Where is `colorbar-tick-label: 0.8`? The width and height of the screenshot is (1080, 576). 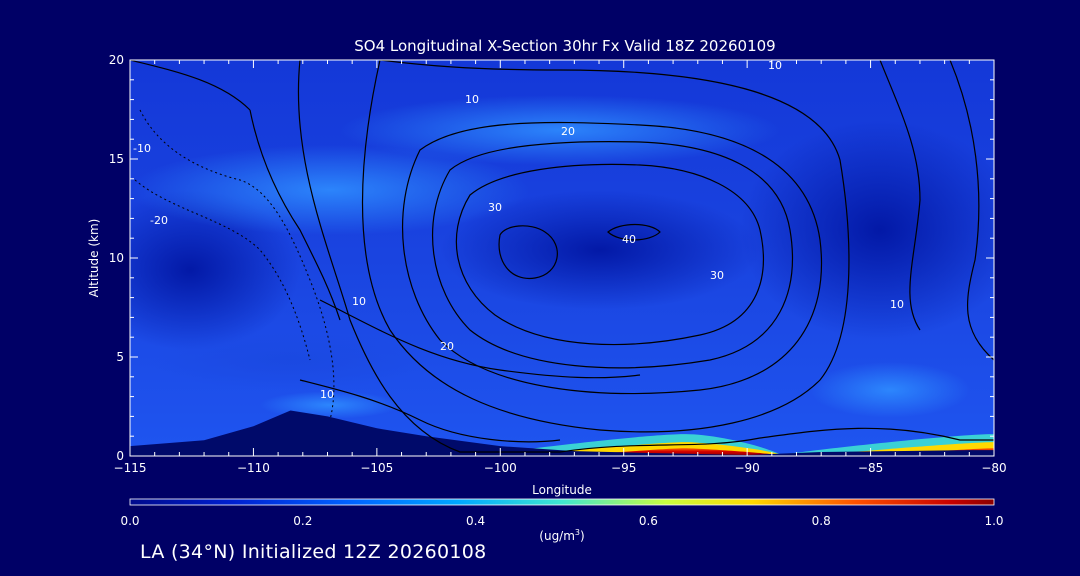
colorbar-tick-label: 0.8 is located at coordinates (821, 521).